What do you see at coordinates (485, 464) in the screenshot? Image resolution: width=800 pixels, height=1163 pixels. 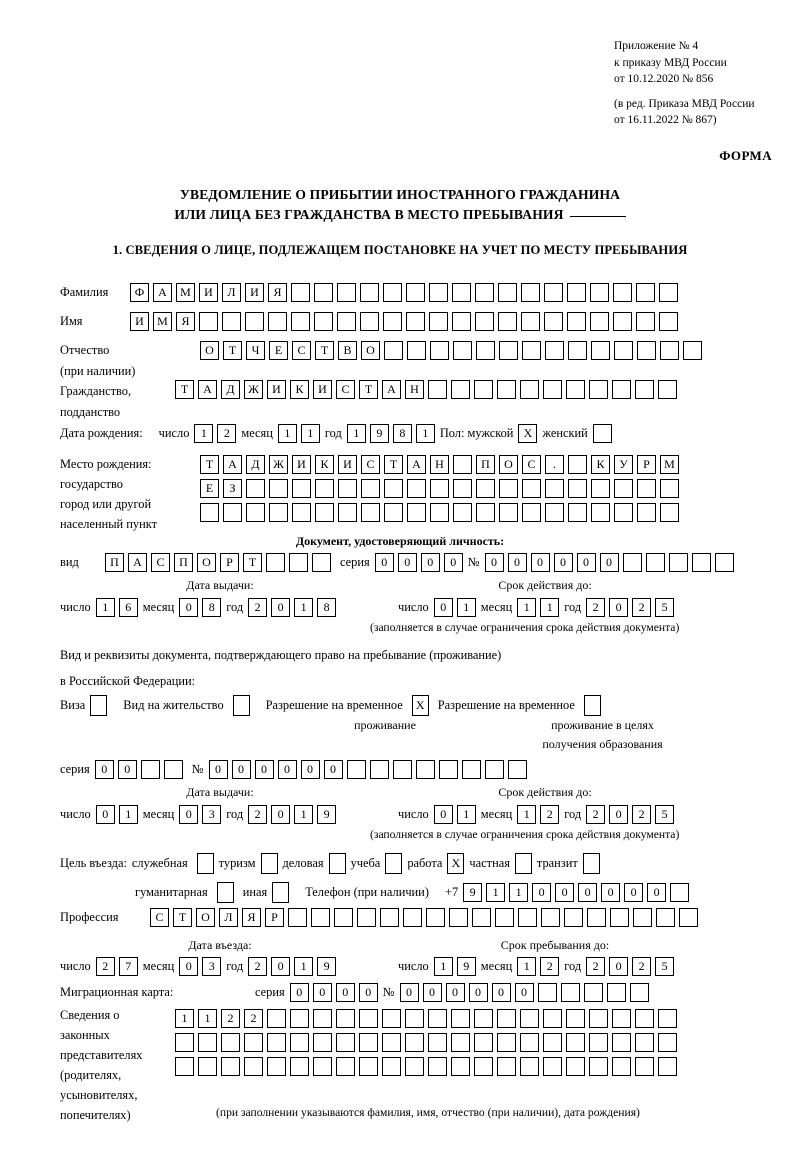 I see `char-cell: П` at bounding box center [485, 464].